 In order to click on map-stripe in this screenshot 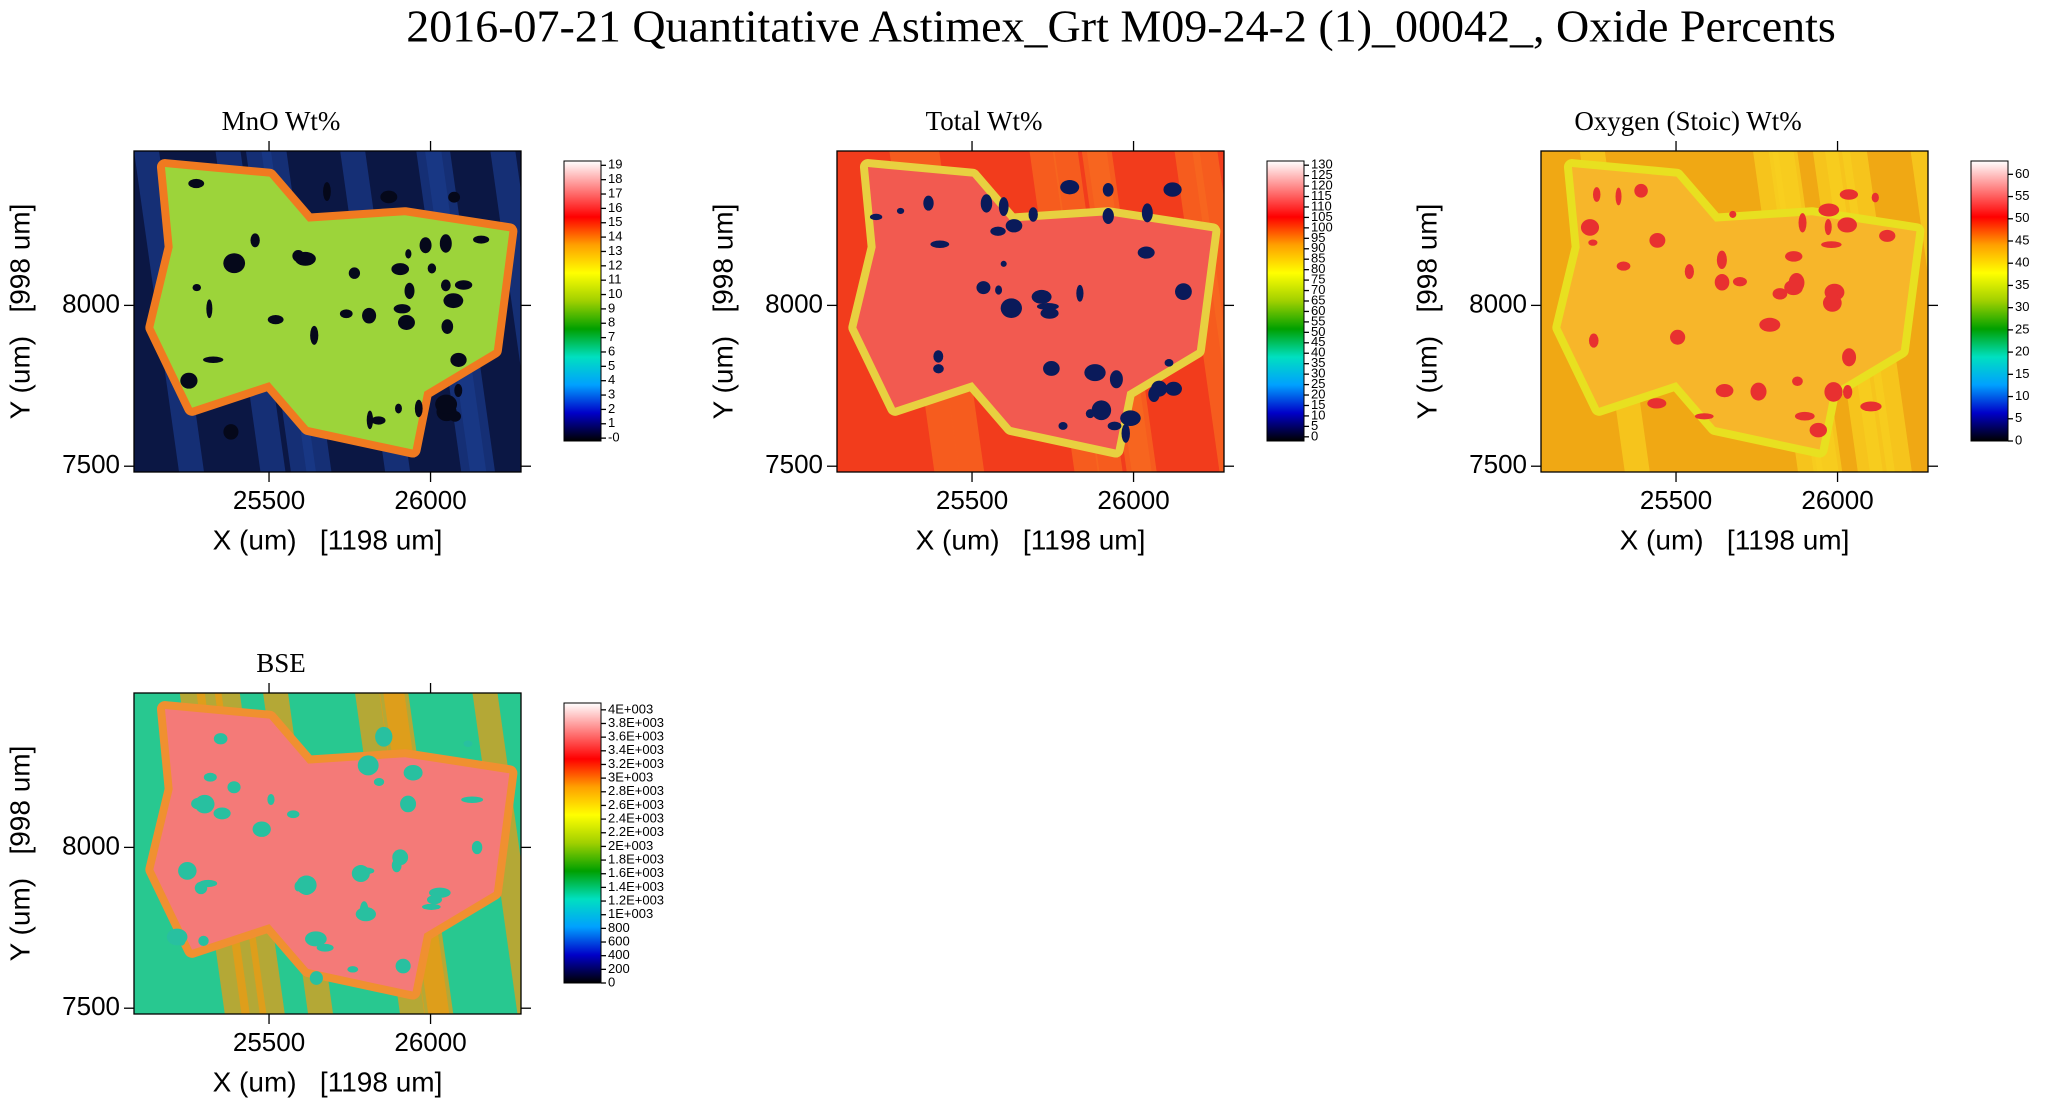, I will do `click(1208, 264)`.